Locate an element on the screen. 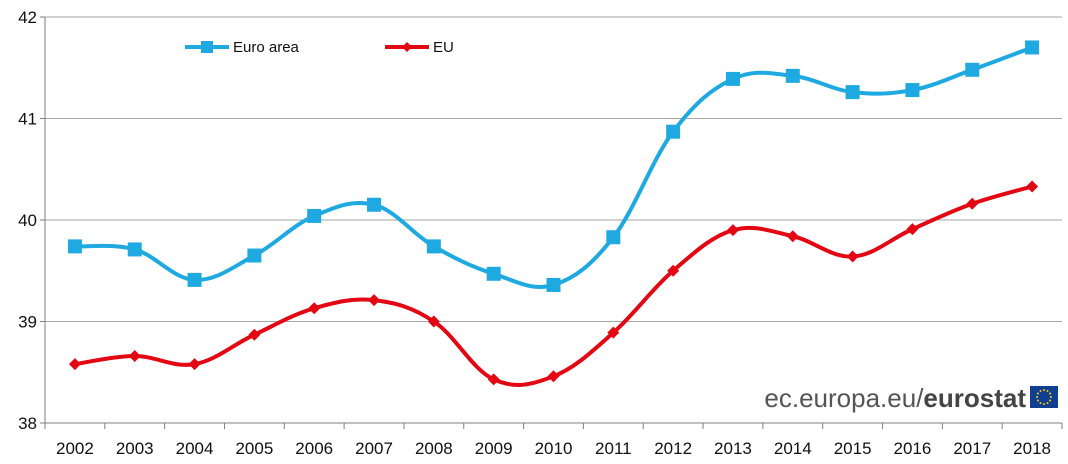 This screenshot has height=464, width=1068. y-tick-label: 42 is located at coordinates (27, 17).